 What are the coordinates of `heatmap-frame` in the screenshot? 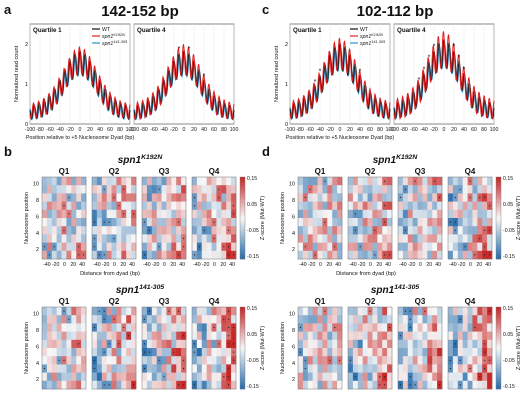 It's located at (114, 218).